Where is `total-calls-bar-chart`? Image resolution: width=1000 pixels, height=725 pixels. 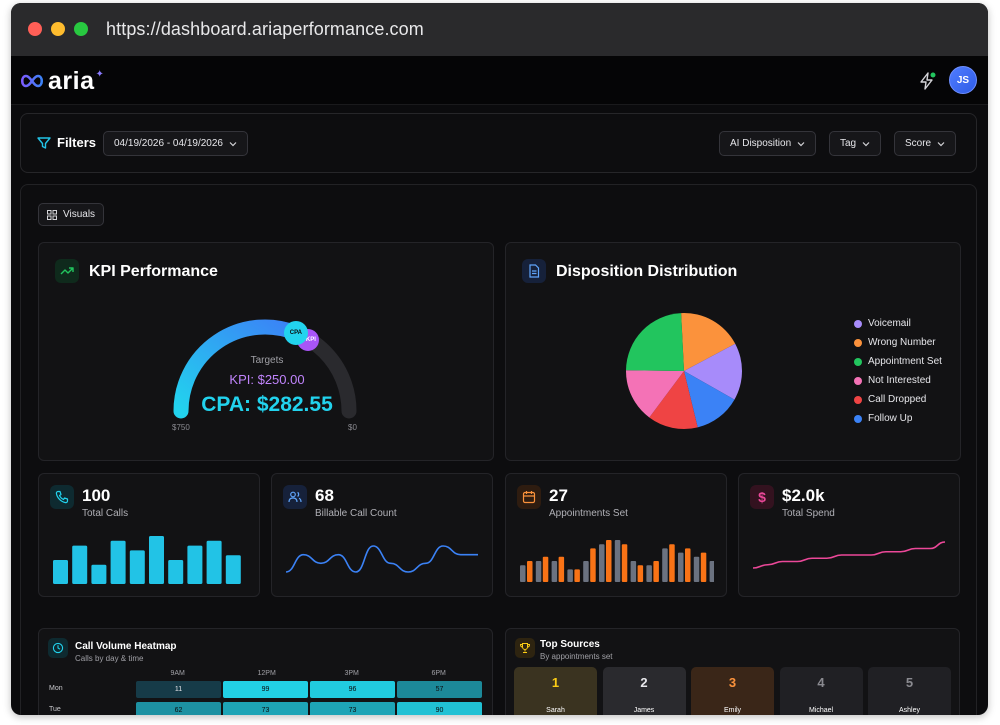 total-calls-bar-chart is located at coordinates (147, 560).